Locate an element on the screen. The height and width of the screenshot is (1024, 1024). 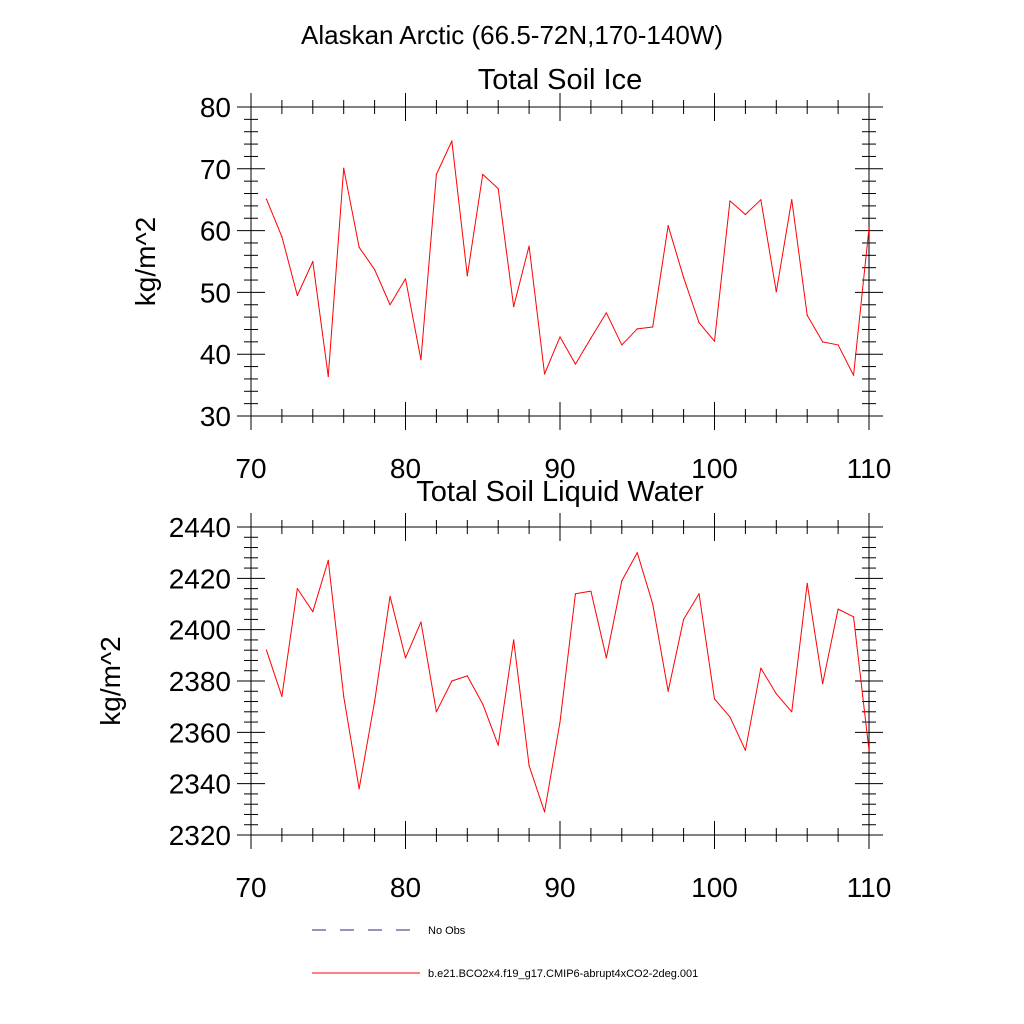
y-tick-label: 2440 is located at coordinates (200, 527).